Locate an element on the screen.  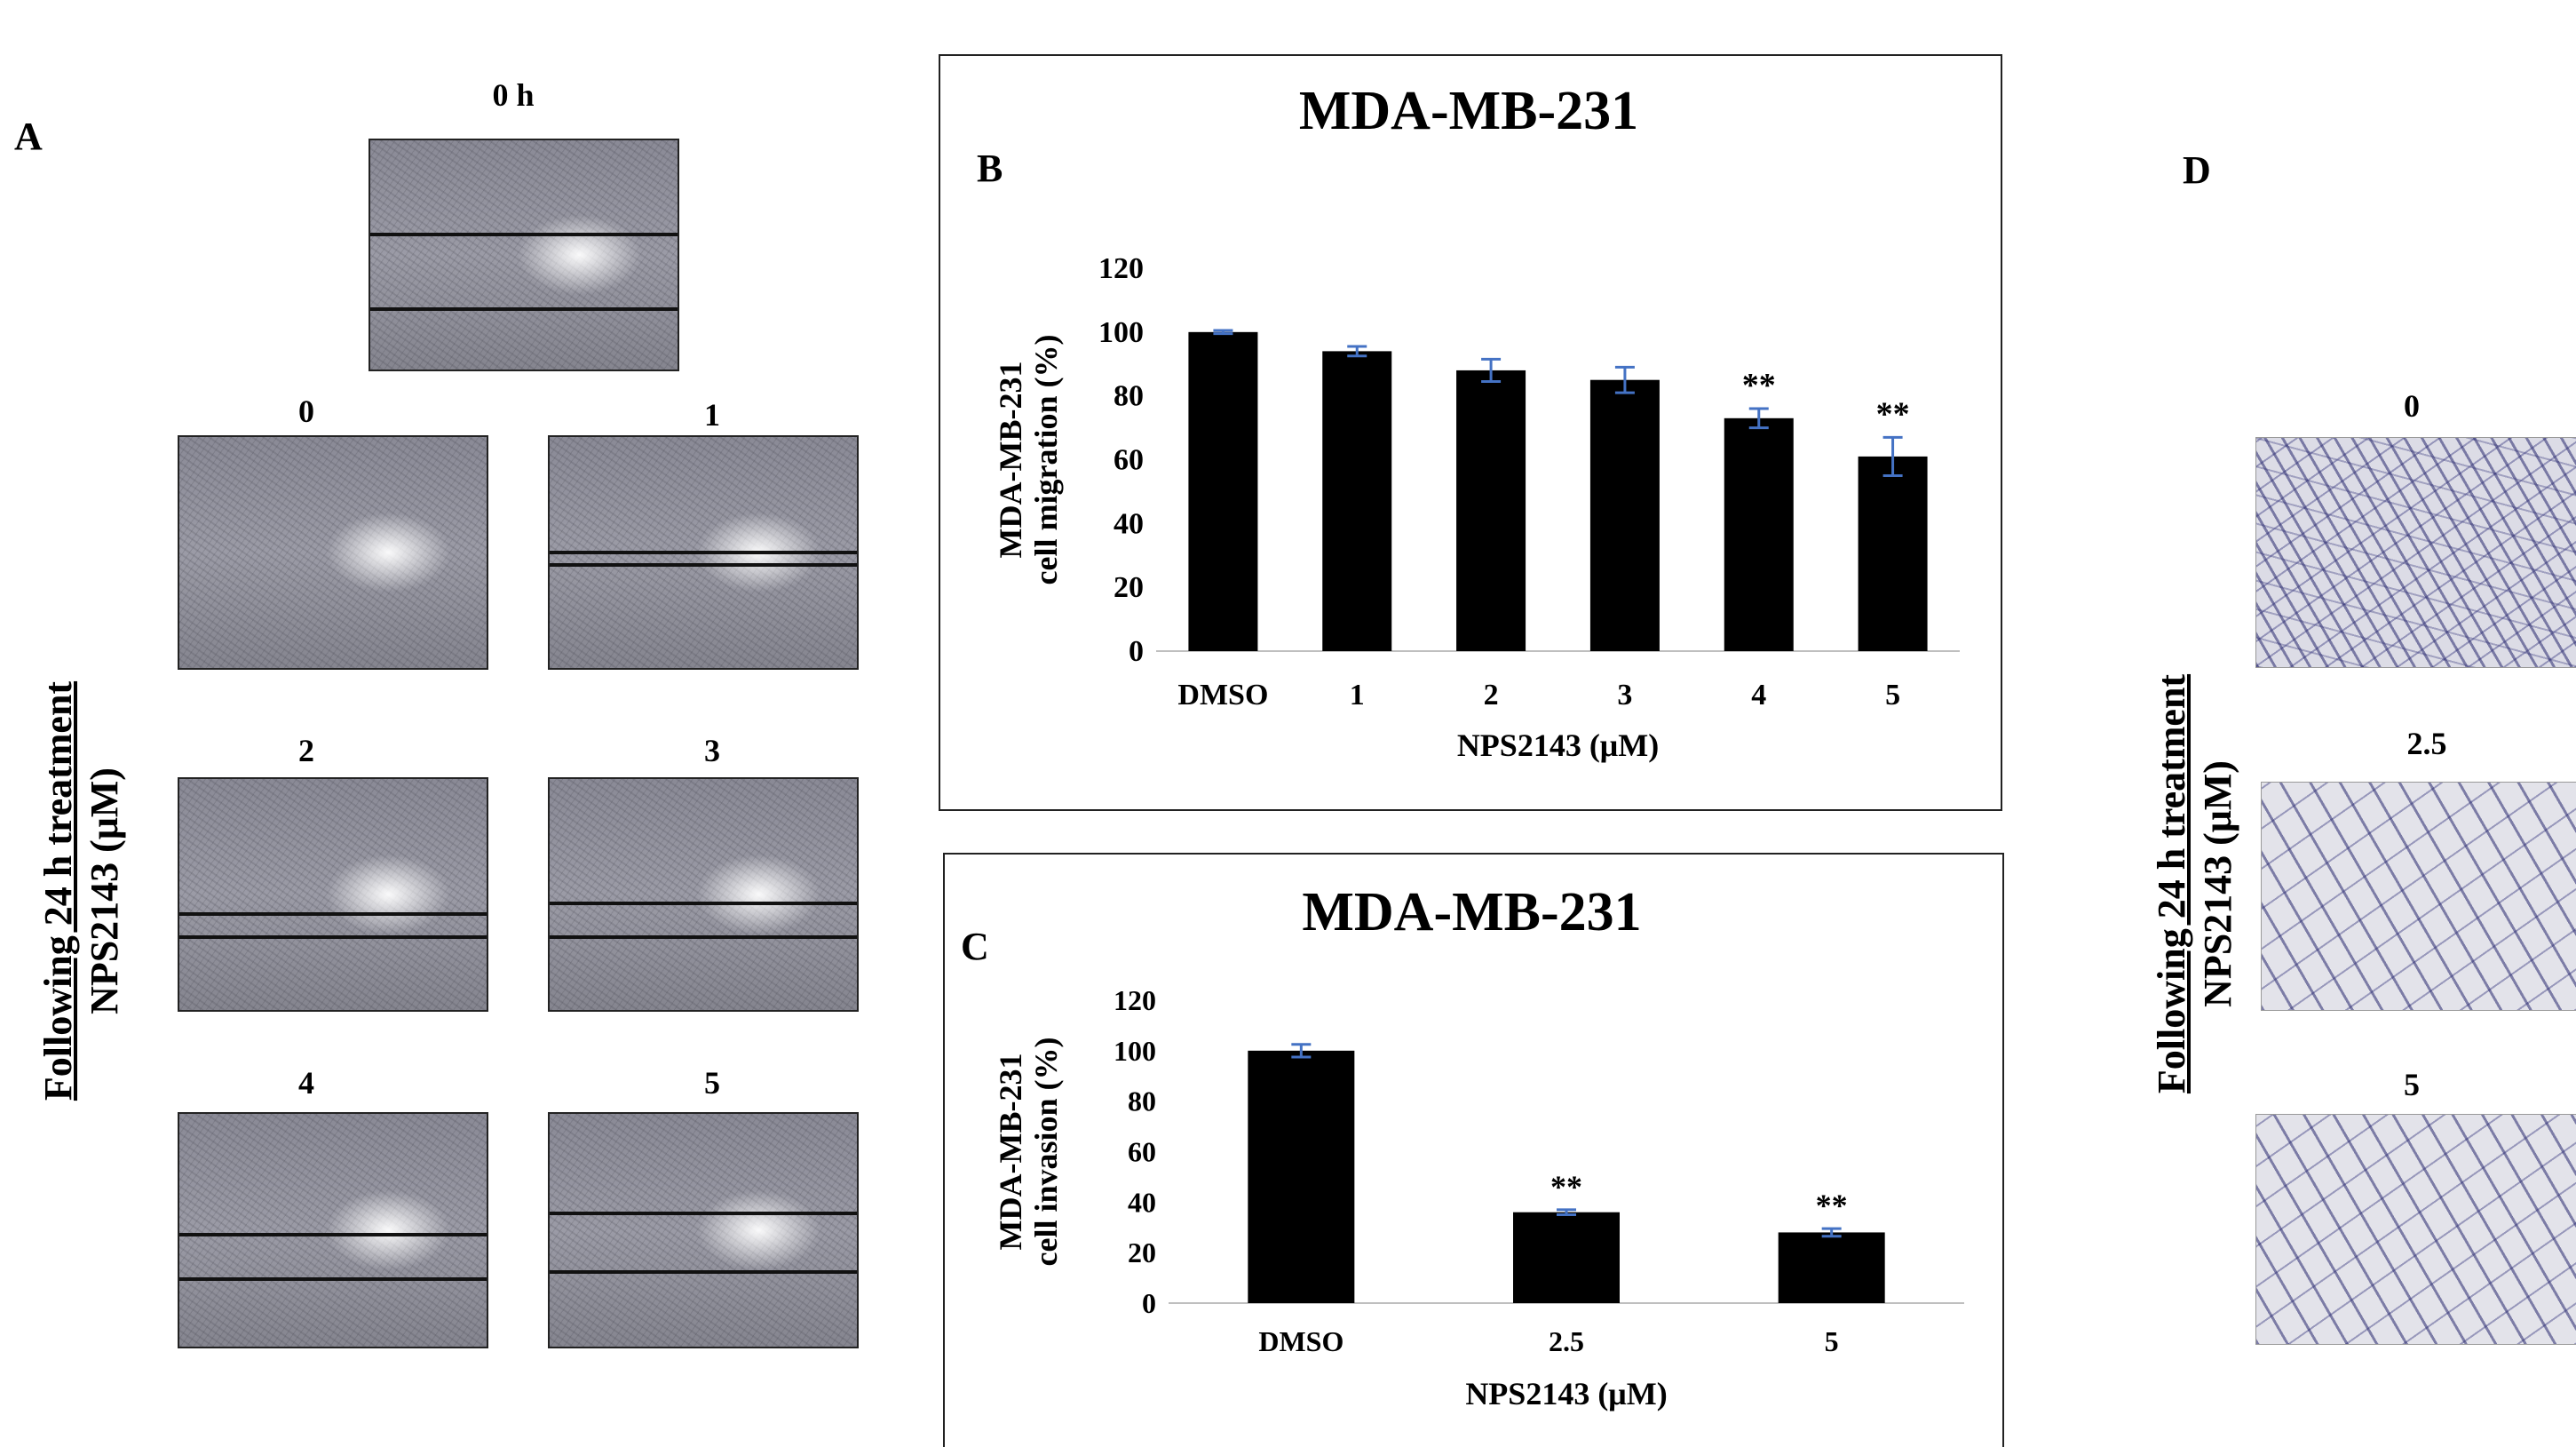
migration-y-tick-label: 100 is located at coordinates (1121, 332).